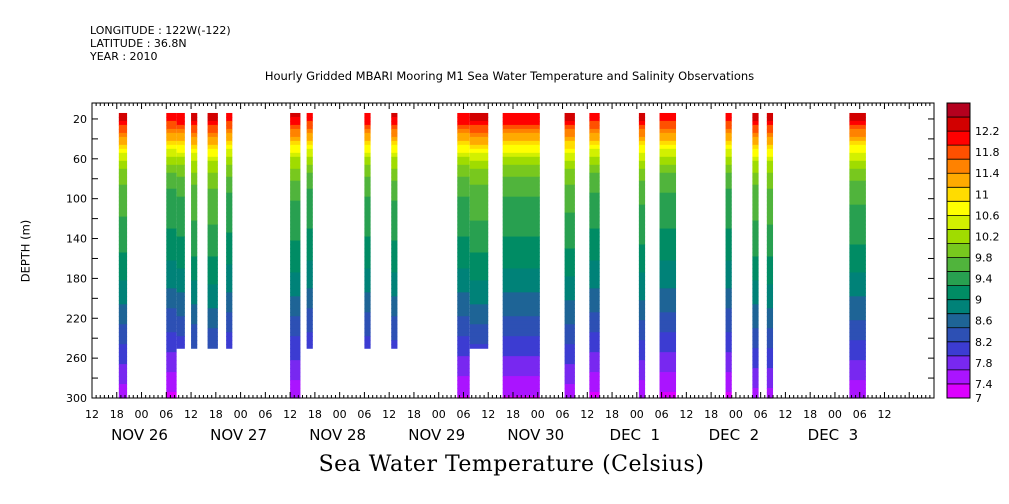 The image size is (1009, 504). What do you see at coordinates (734, 435) in the screenshot?
I see `x-date-label: DEC 2` at bounding box center [734, 435].